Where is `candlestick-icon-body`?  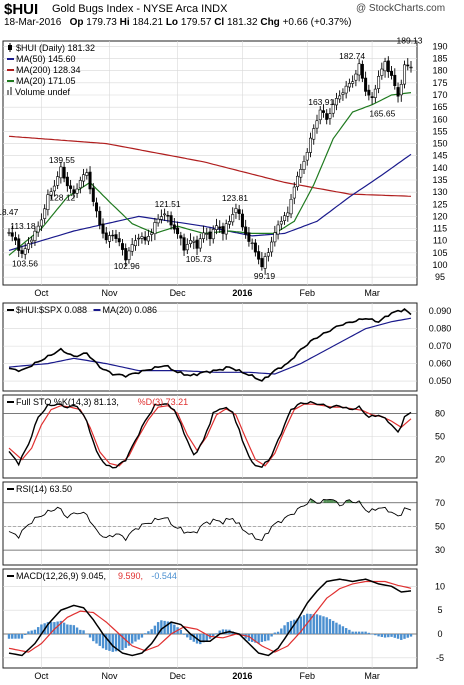 candlestick-icon-body is located at coordinates (10, 47).